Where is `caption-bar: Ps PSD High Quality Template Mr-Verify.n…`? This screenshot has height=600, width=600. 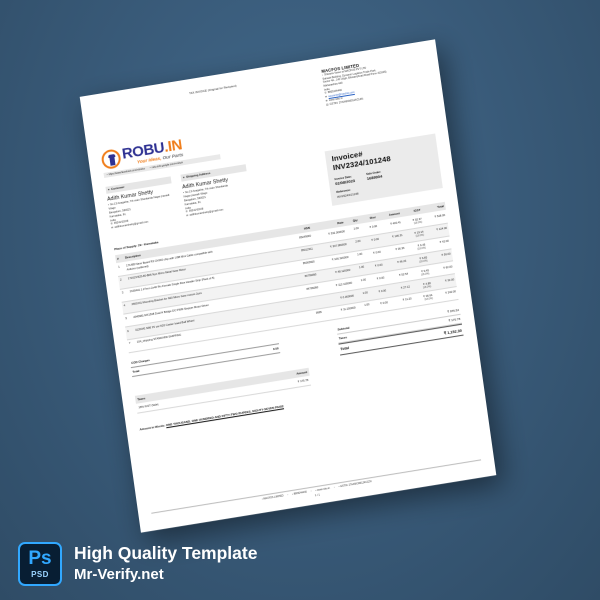
caption-bar: Ps PSD High Quality Template Mr-Verify.n… is located at coordinates (137, 564).